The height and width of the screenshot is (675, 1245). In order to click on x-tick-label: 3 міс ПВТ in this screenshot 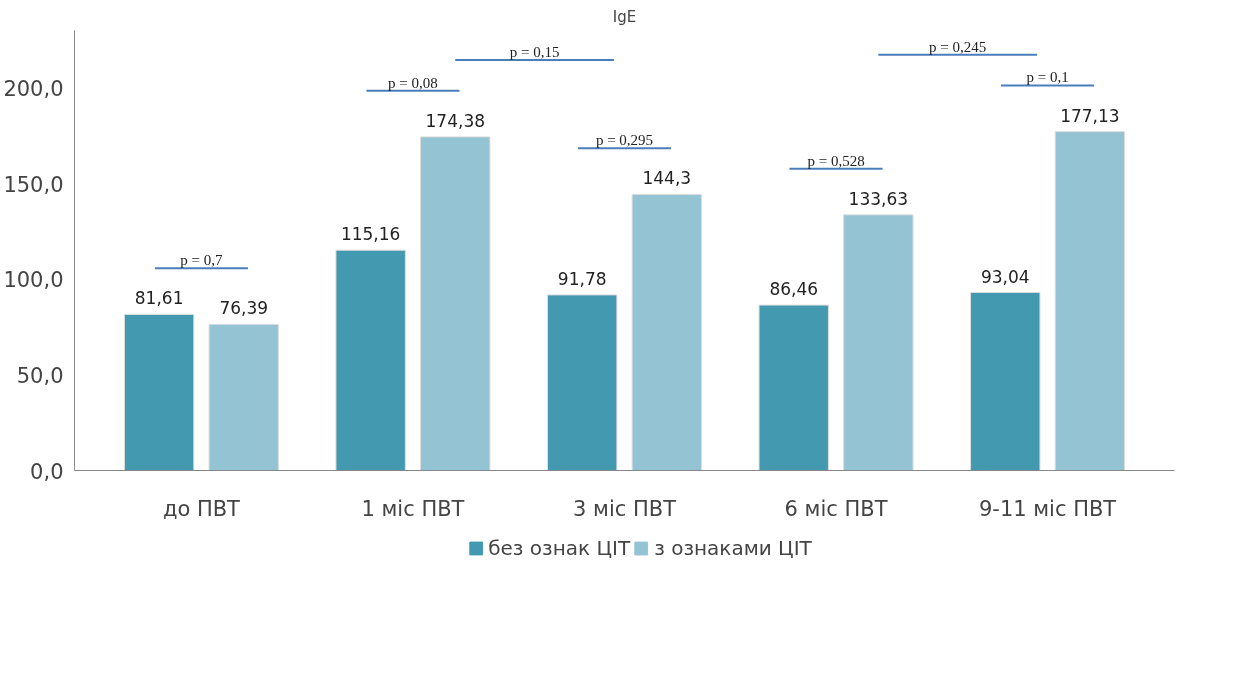, I will do `click(625, 508)`.